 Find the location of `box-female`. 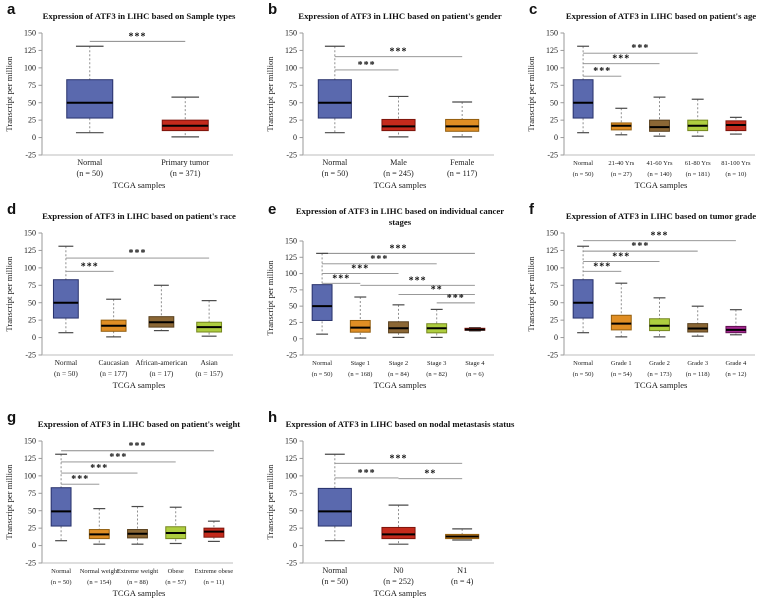

box-female is located at coordinates (462, 125).